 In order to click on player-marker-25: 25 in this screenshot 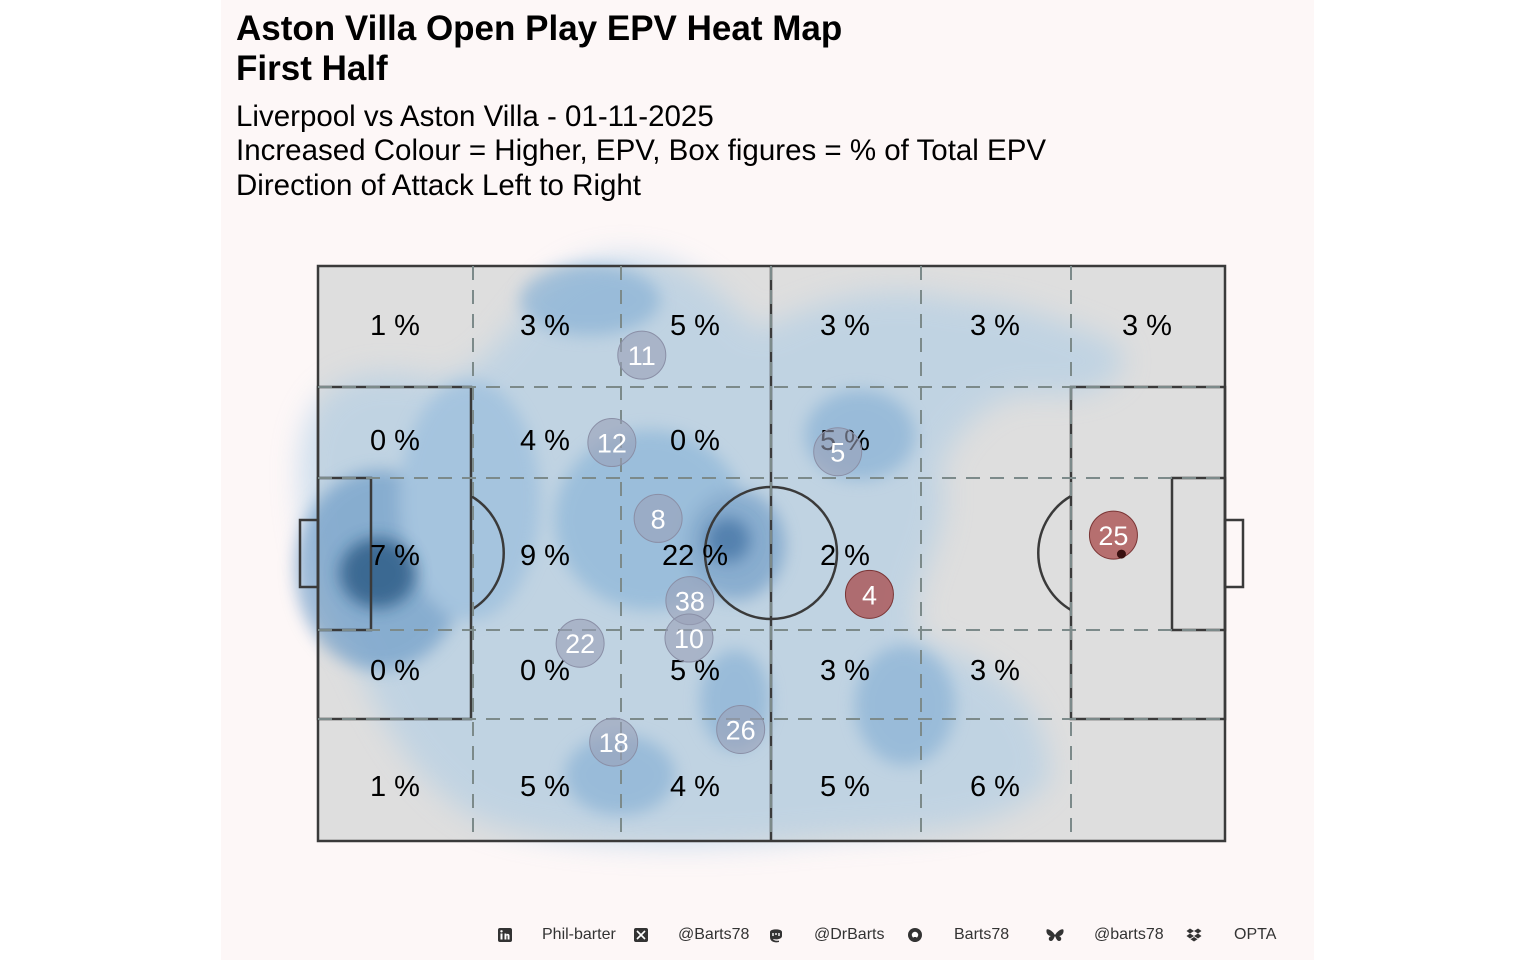, I will do `click(1113, 535)`.